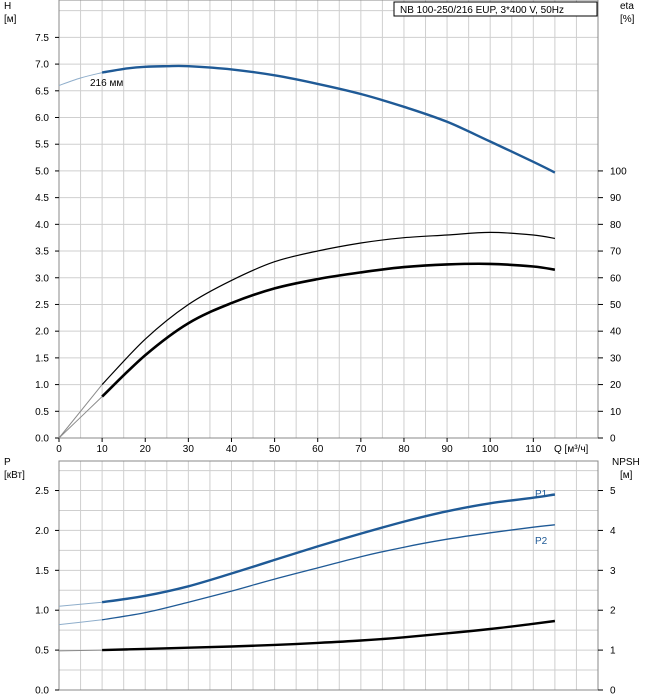  I want to click on tick-label-q: 40, so click(232, 449).